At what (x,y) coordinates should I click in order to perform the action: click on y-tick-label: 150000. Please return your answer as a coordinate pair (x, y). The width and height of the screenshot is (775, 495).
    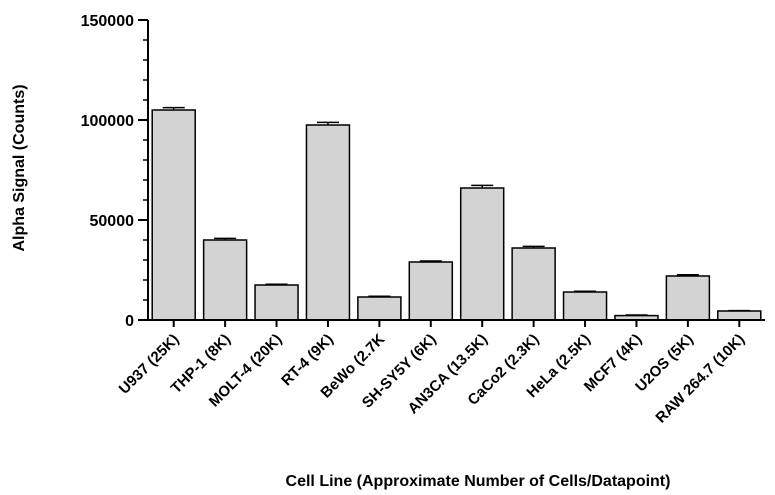
    Looking at the image, I should click on (107, 21).